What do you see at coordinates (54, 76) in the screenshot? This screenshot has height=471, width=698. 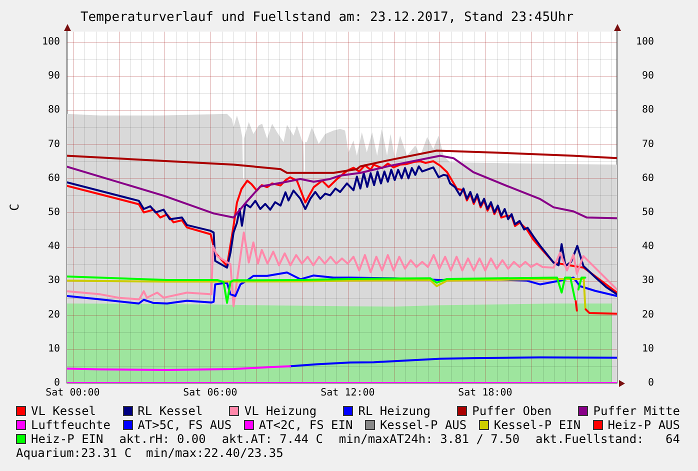 I see `y-tick-label: 90` at bounding box center [54, 76].